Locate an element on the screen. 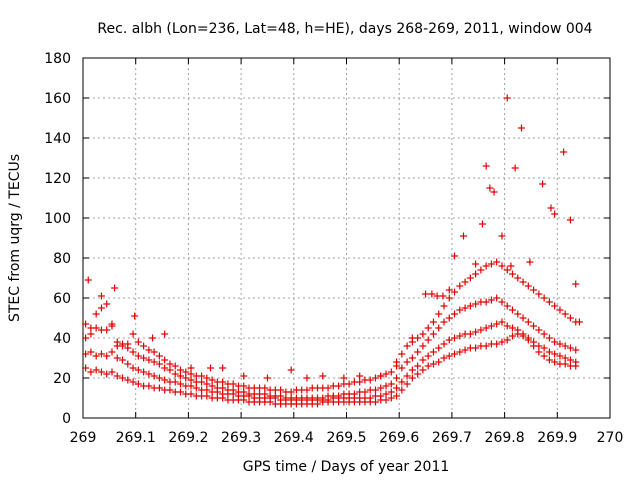 Image resolution: width=640 pixels, height=480 pixels. y-tick-label: 160 is located at coordinates (57, 99).